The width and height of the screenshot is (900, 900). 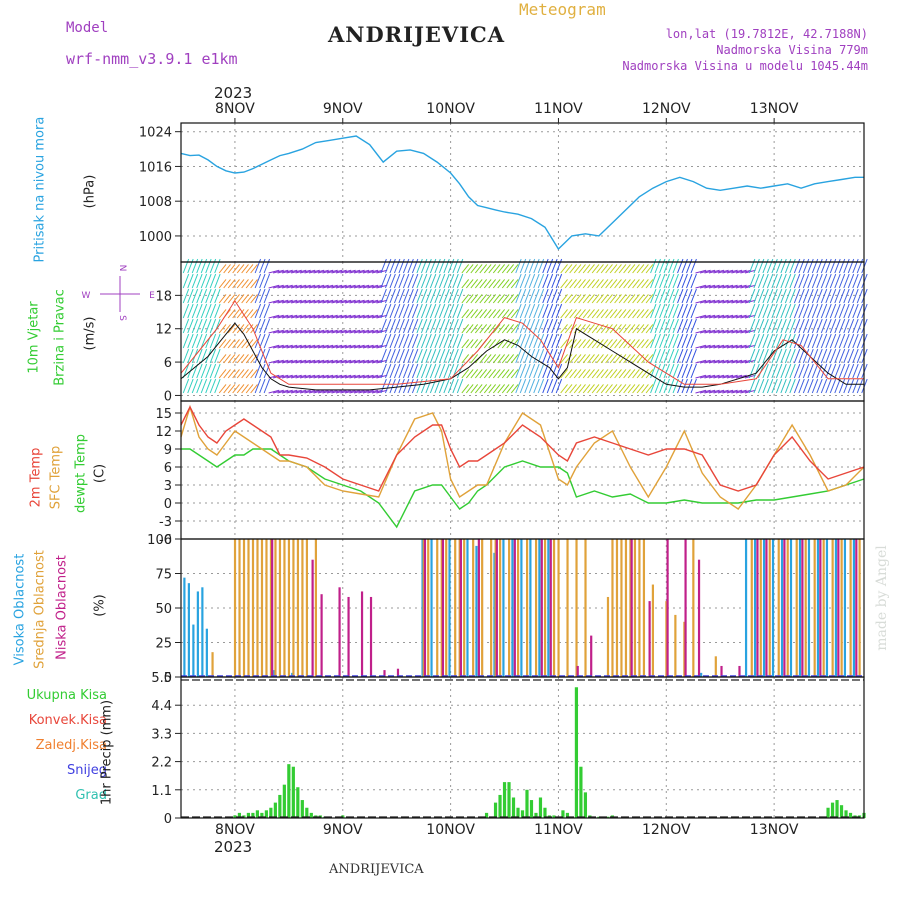 What do you see at coordinates (450, 830) in the screenshot?
I see `bottom-date-label: 10NOV` at bounding box center [450, 830].